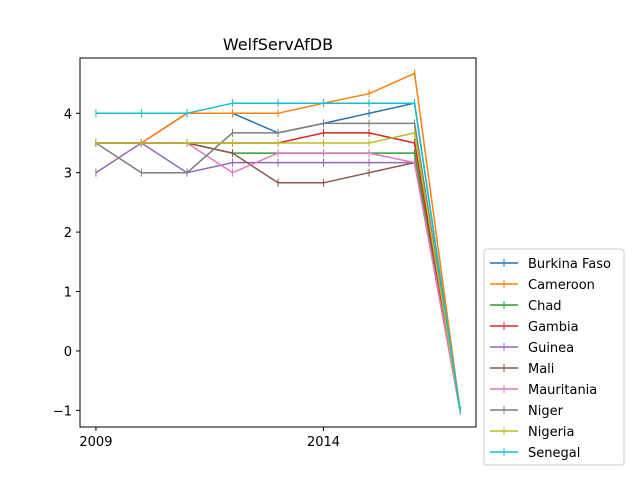  I want to click on legend-entry: Gambia, so click(534, 327).